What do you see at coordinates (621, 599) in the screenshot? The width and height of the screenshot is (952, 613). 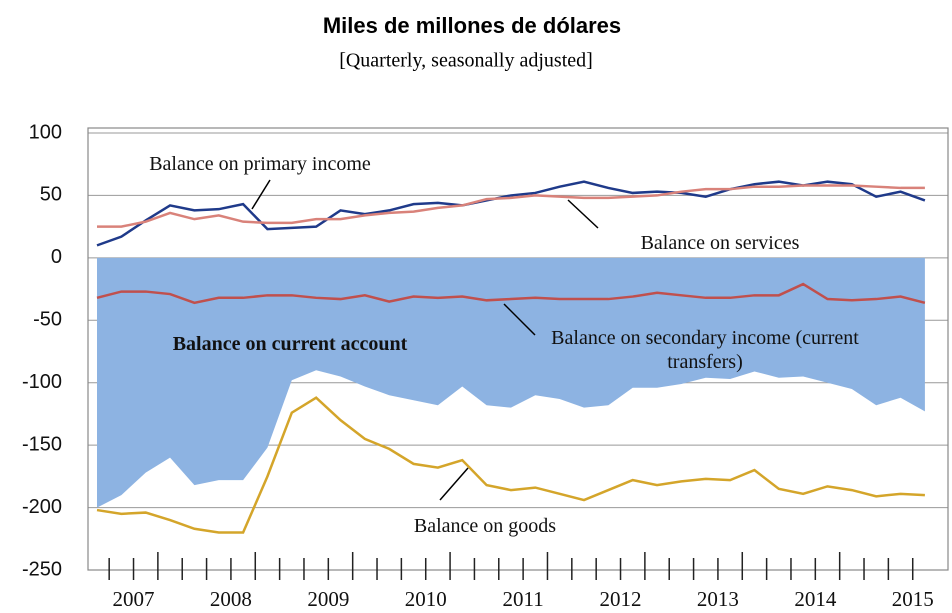 I see `x-tick-label: 2012` at bounding box center [621, 599].